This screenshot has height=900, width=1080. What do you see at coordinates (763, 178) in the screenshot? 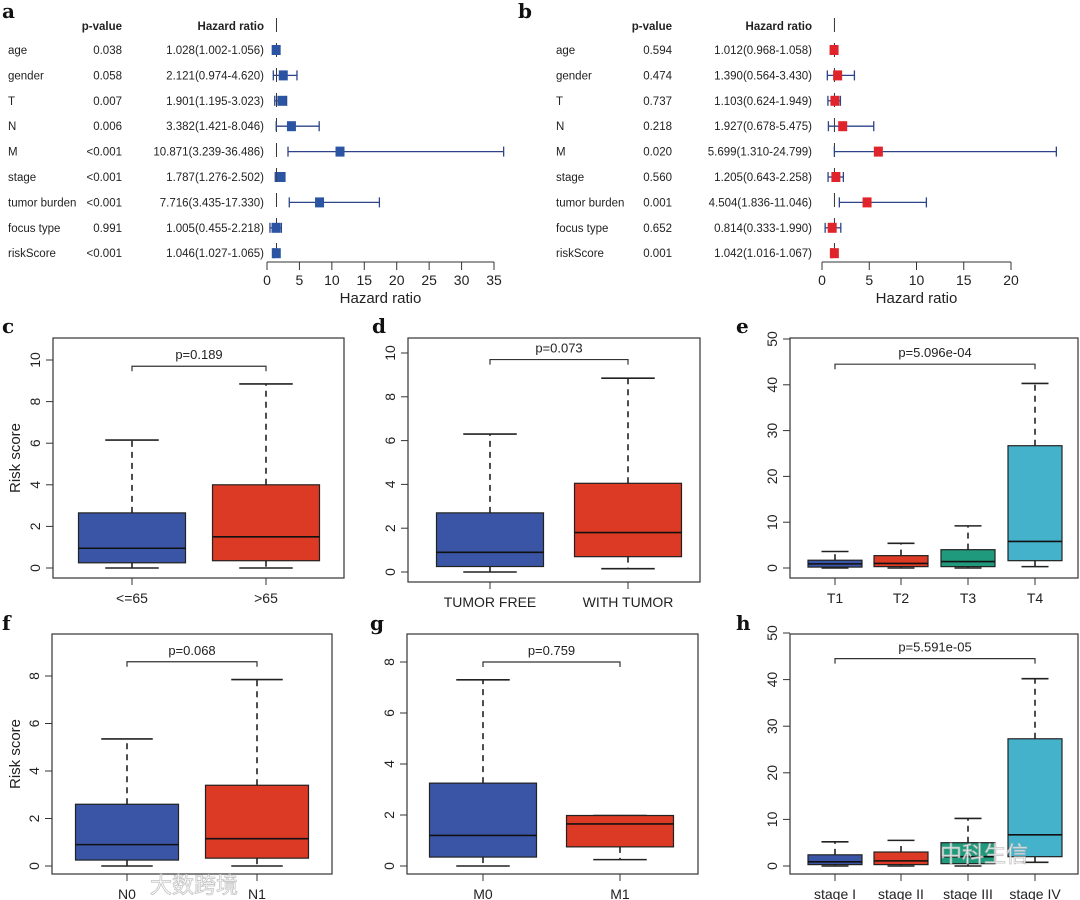
I see `row-hr-ci: 1.205(0.643-2.258)` at bounding box center [763, 178].